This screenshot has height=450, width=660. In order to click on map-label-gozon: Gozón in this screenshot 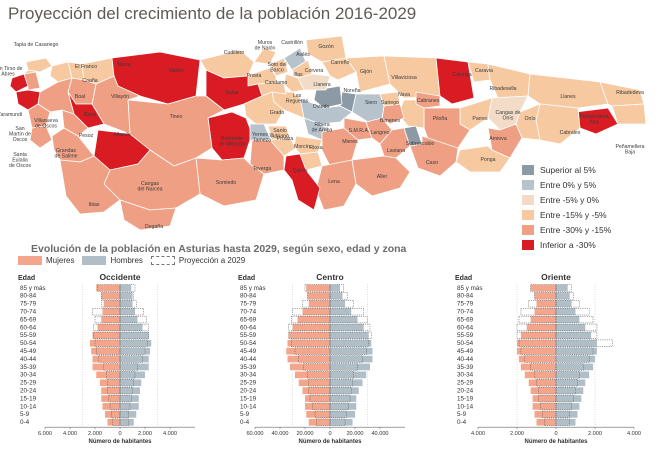, I will do `click(325, 47)`.